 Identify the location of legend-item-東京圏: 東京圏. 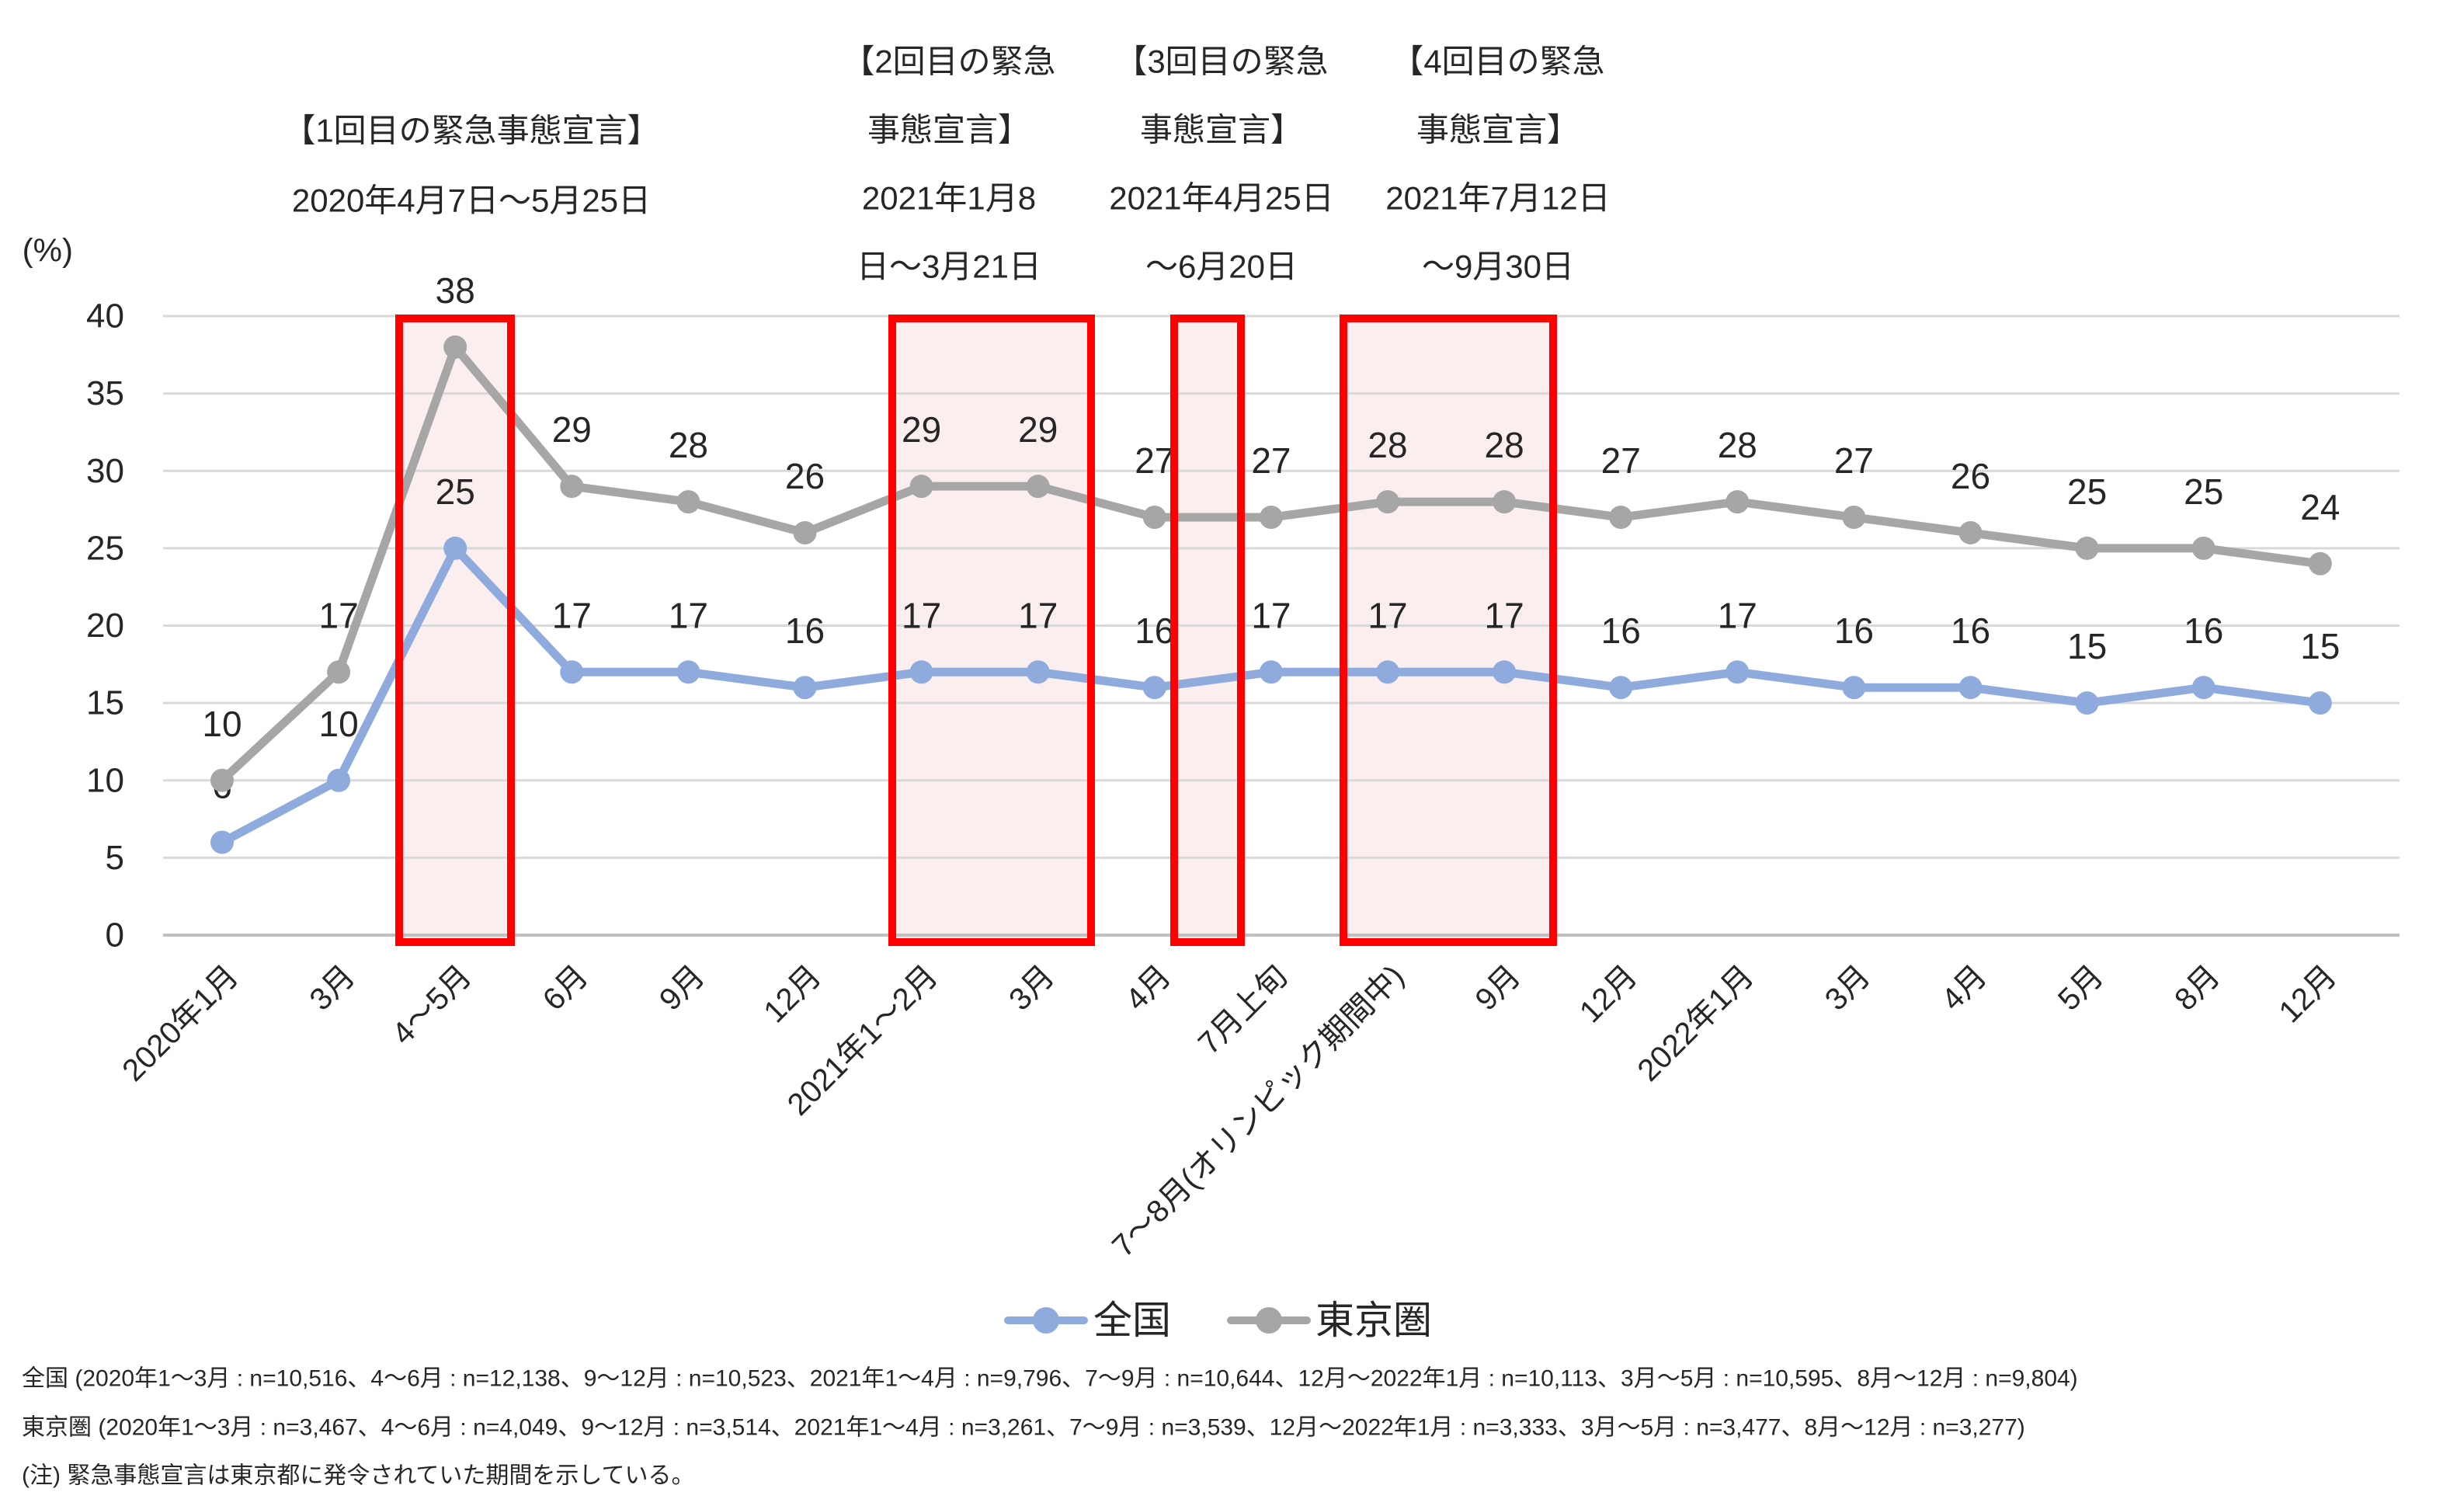
(1330, 1320).